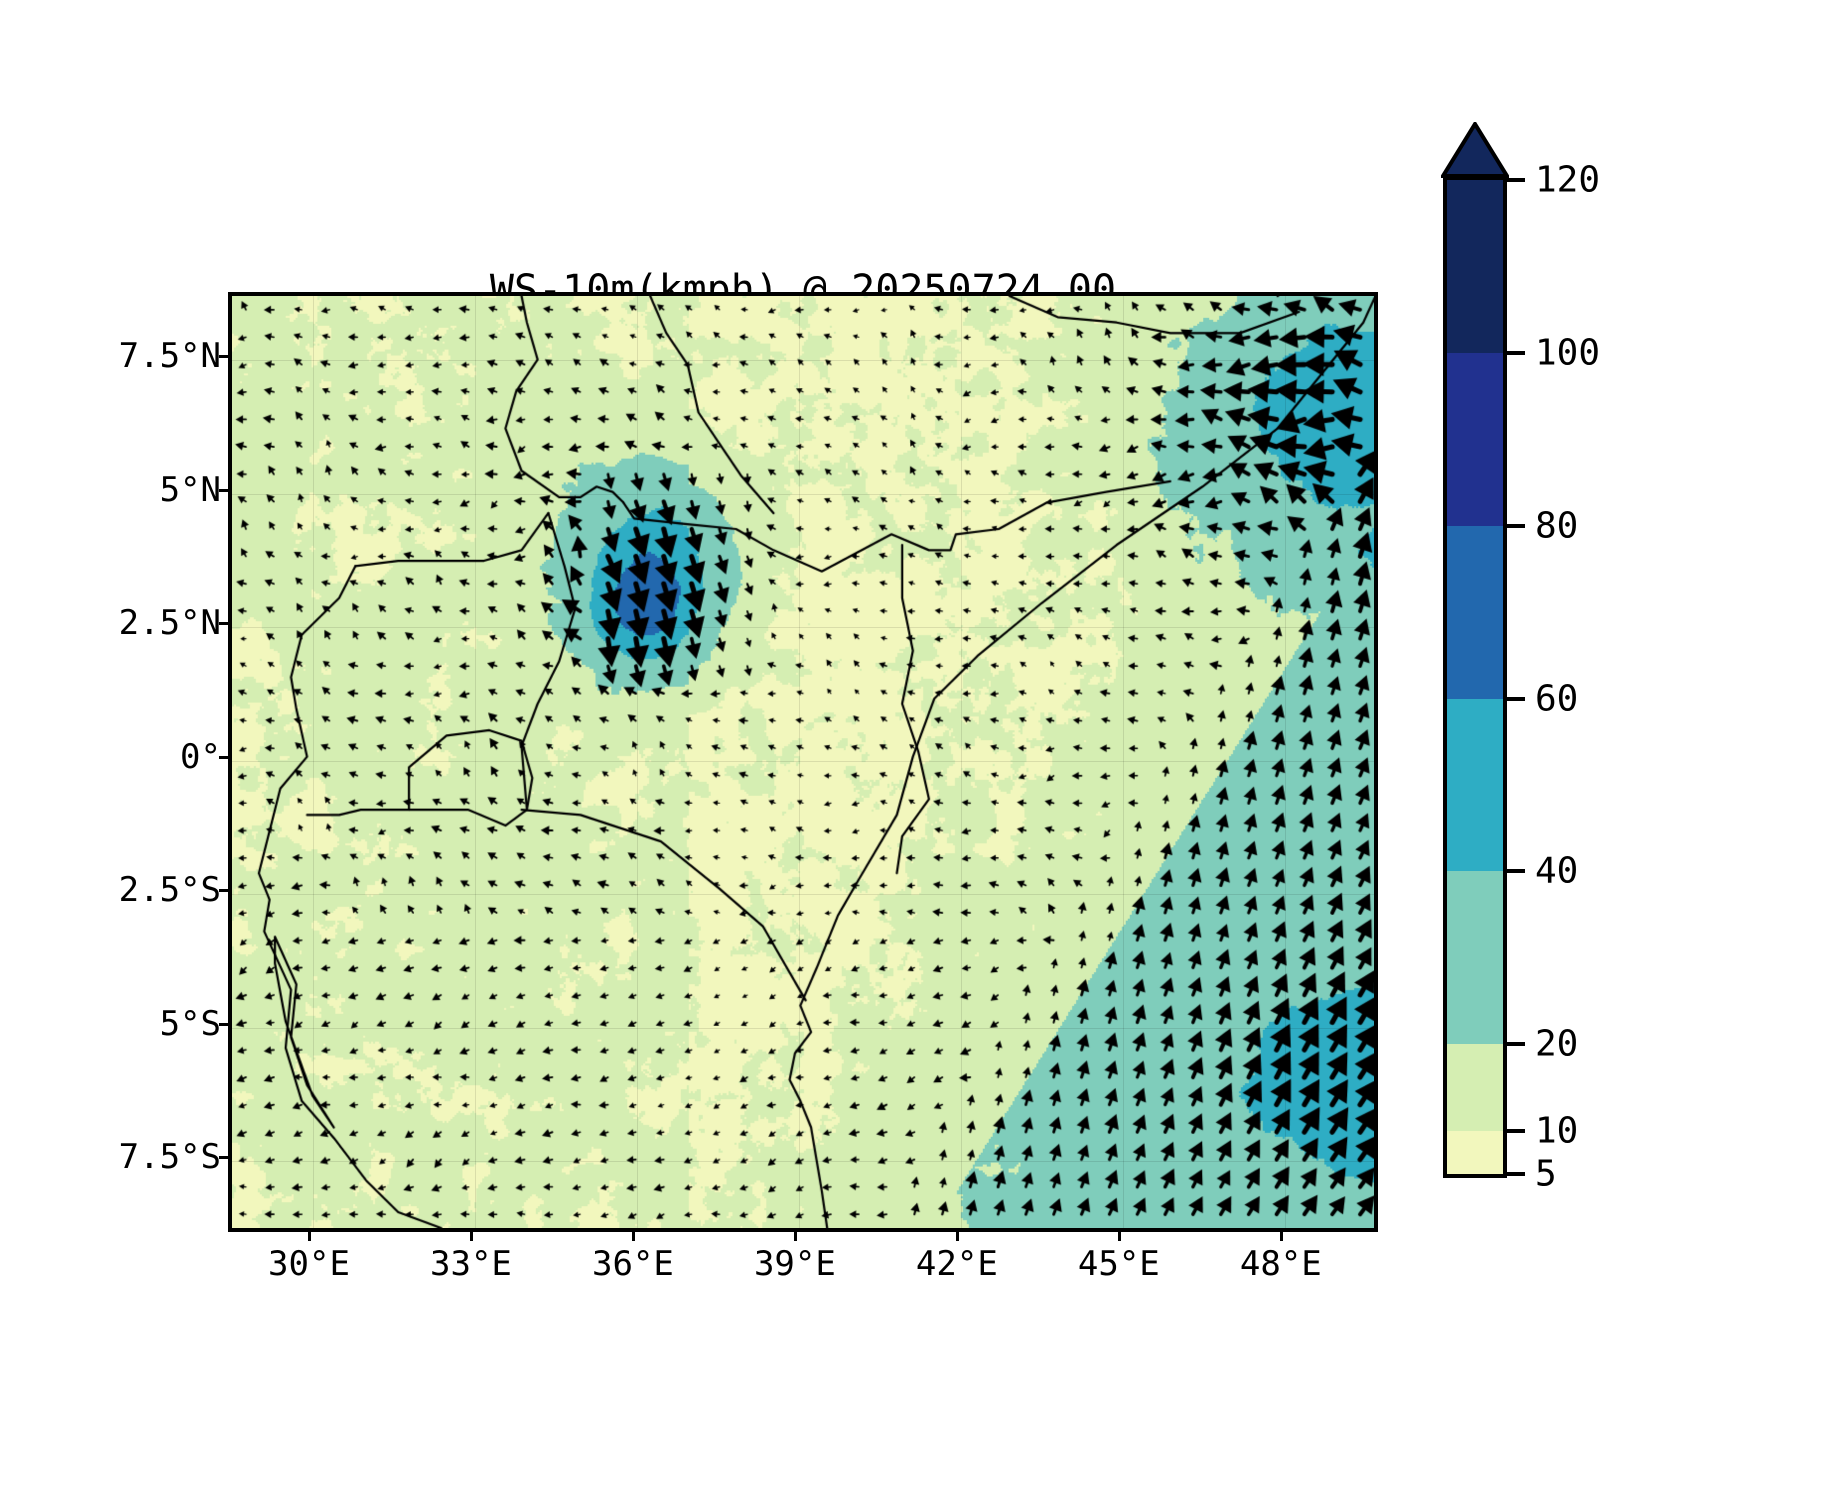  What do you see at coordinates (190, 1023) in the screenshot?
I see `y-tick-label-5: 5°S` at bounding box center [190, 1023].